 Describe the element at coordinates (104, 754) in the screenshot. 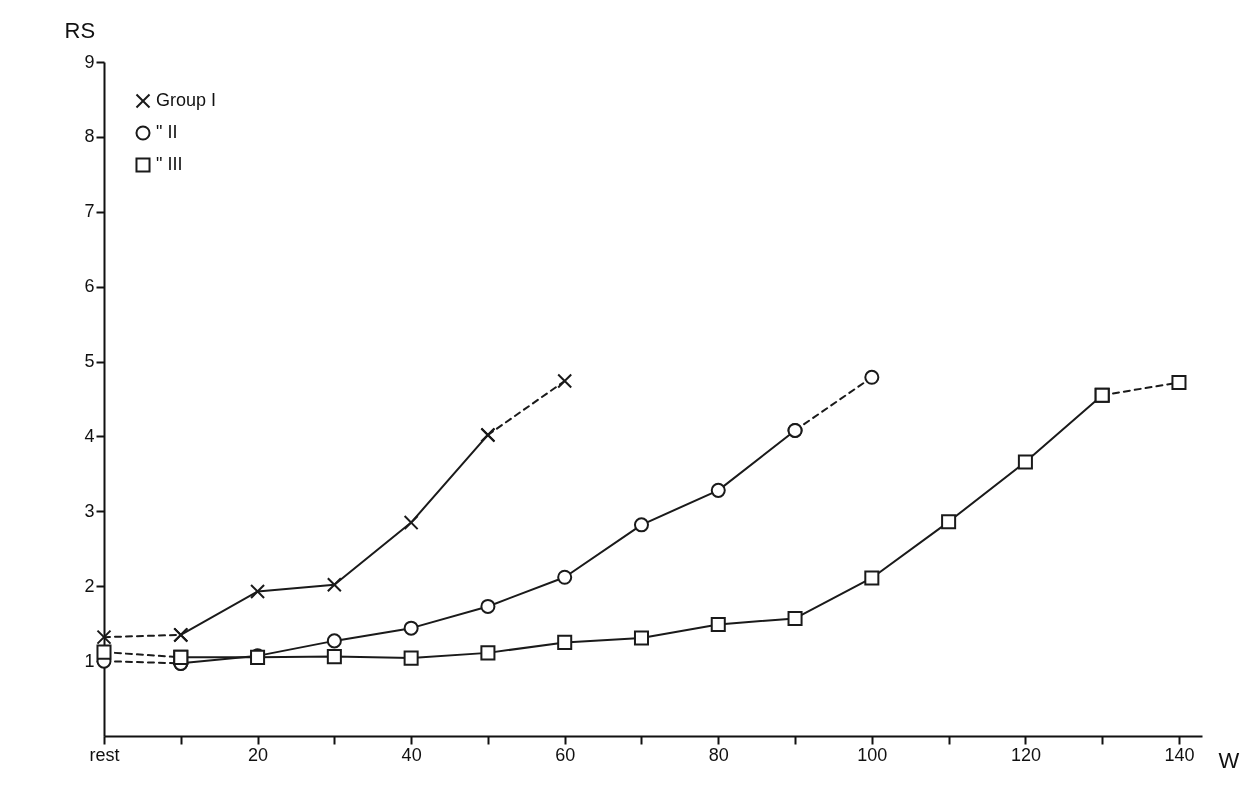

I see `x-tick-label: rest` at that location.